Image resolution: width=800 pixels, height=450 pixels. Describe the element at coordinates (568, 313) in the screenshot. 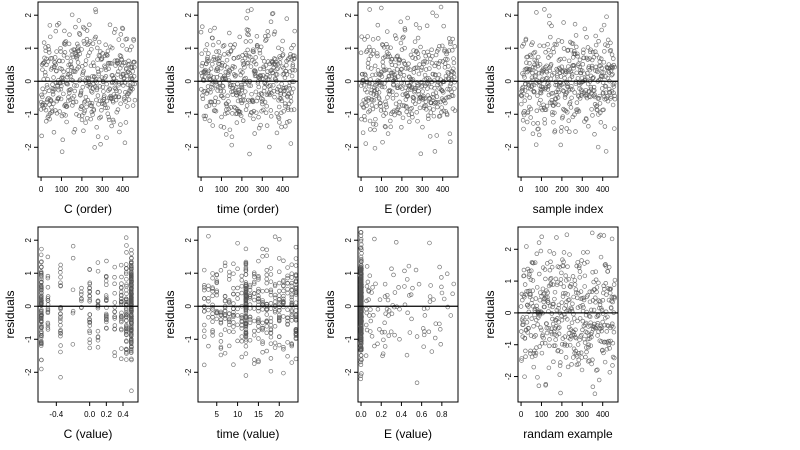

I see `points-random-example` at that location.